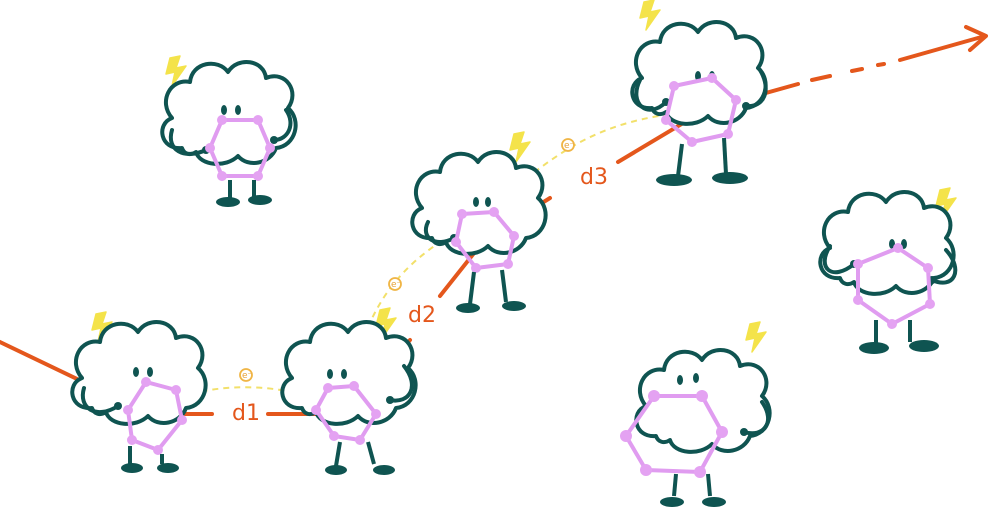 Image resolution: width=989 pixels, height=509 pixels. I want to click on cloud-character-bottom-middle, so click(349, 391).